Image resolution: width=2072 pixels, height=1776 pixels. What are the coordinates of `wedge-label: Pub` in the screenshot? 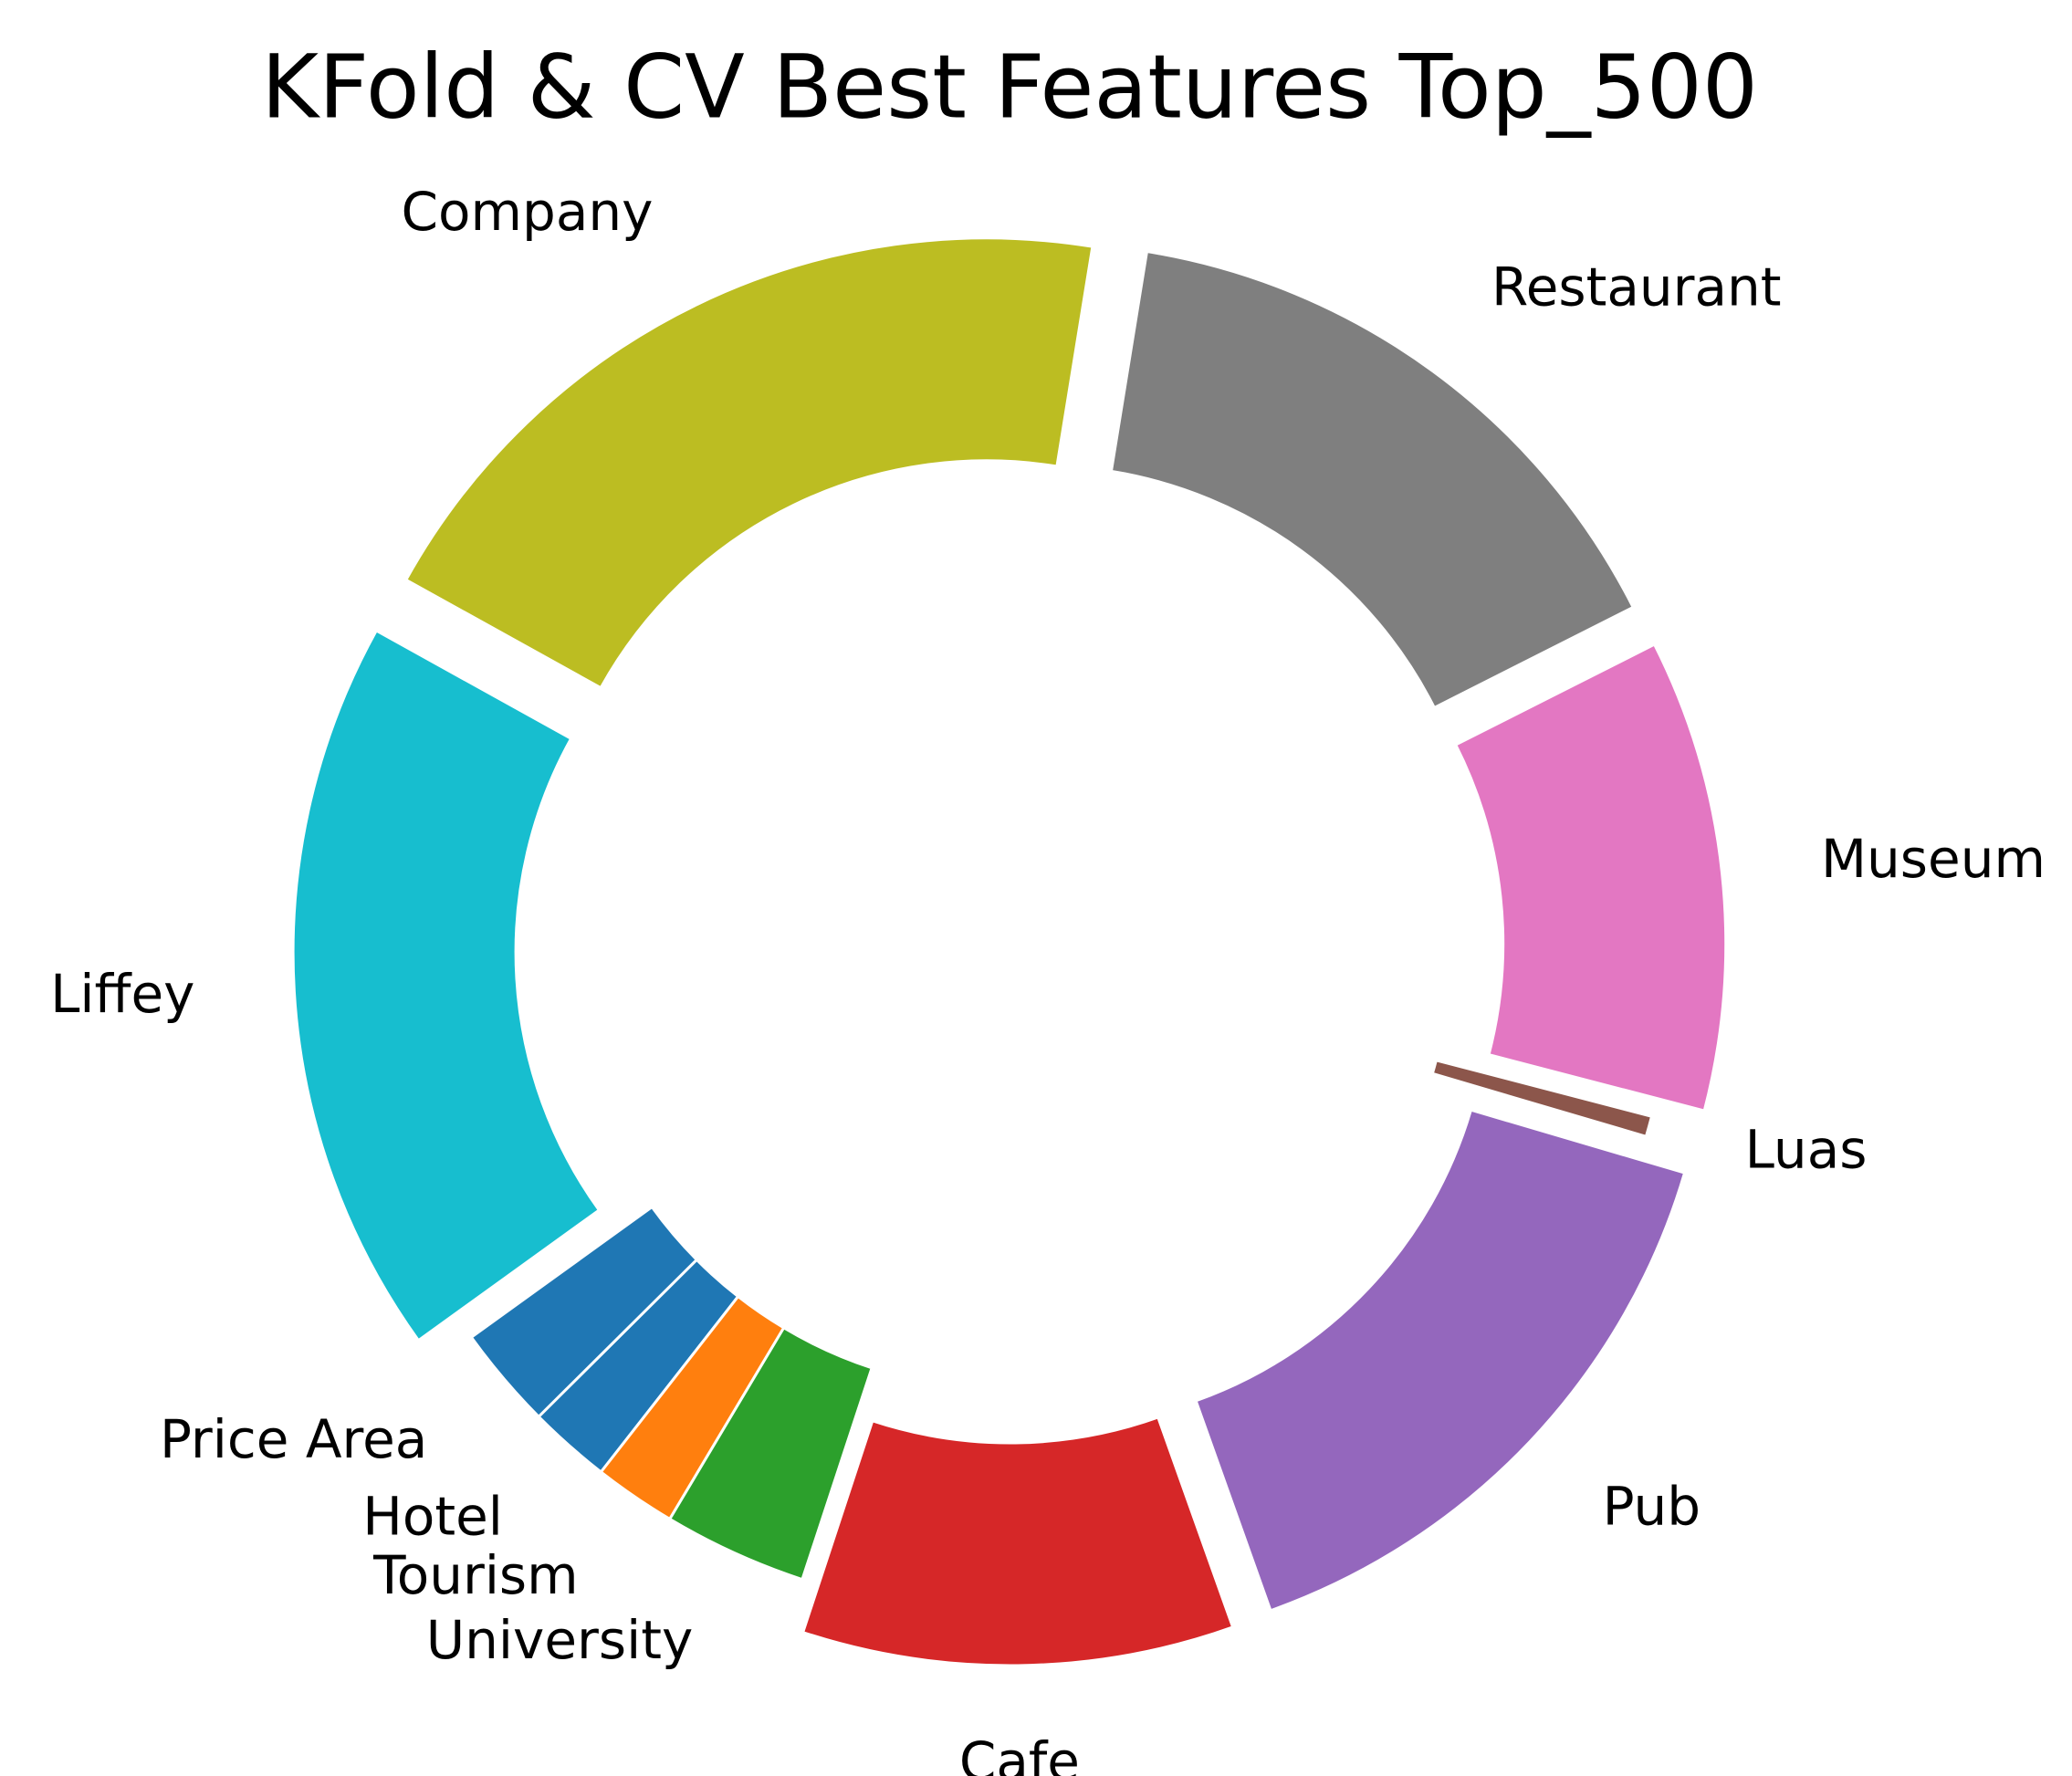 It's located at (1652, 1506).